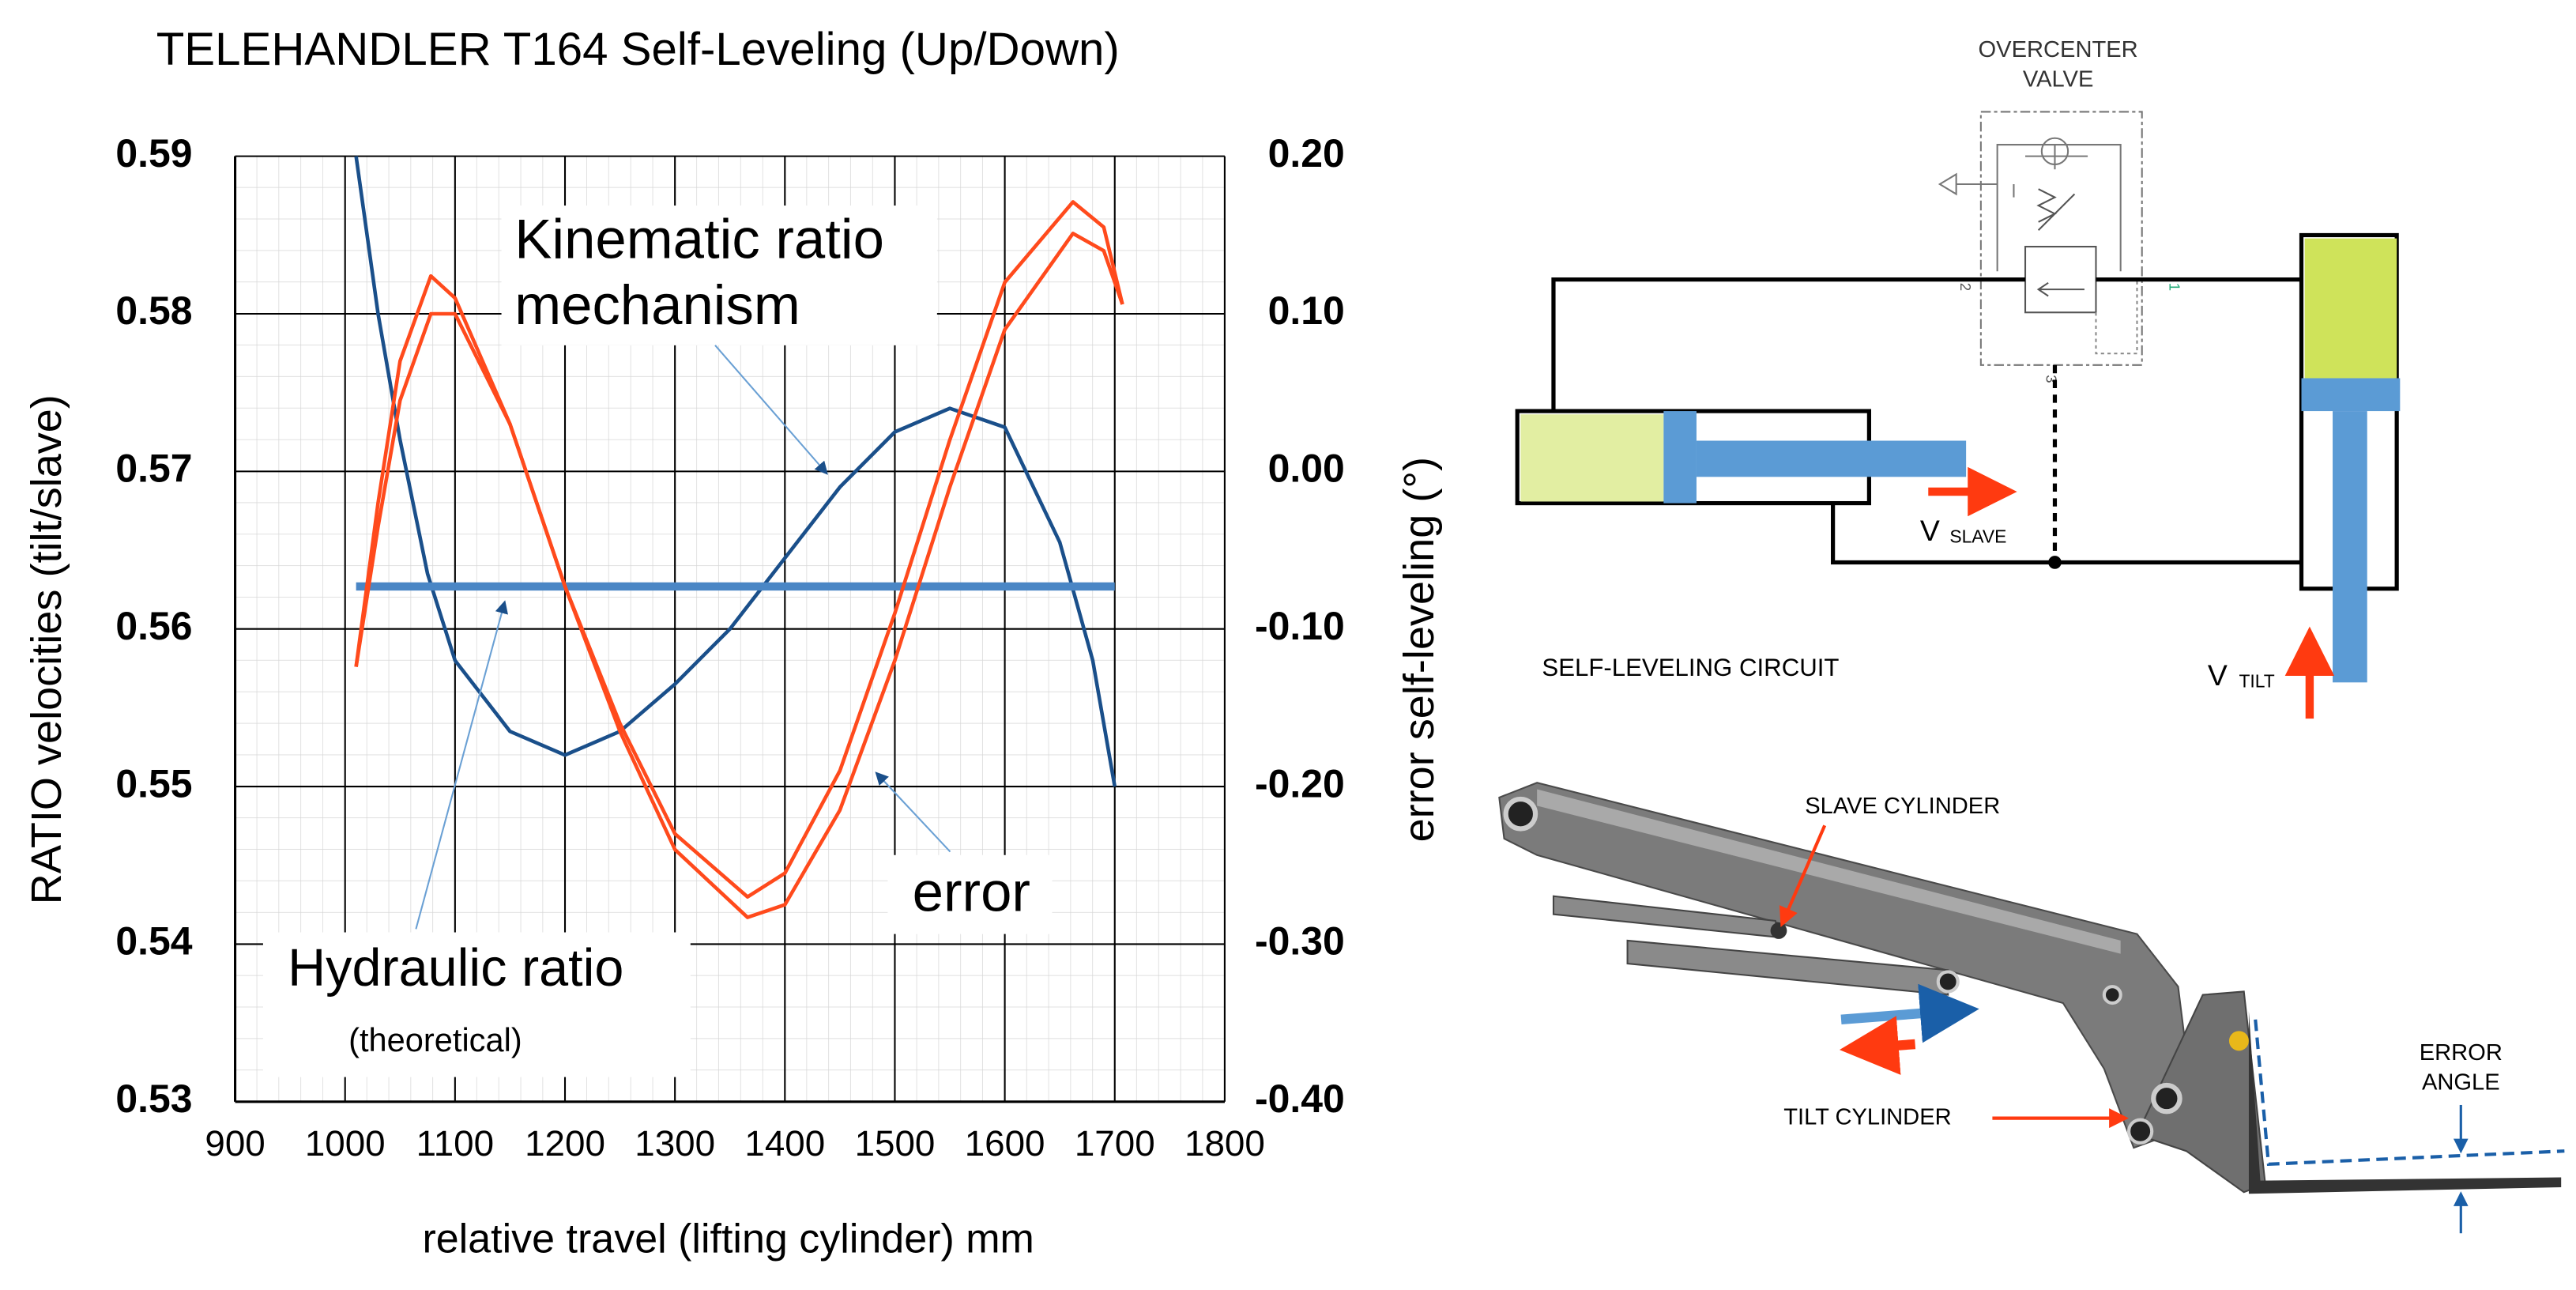 Image resolution: width=2576 pixels, height=1290 pixels. What do you see at coordinates (1930, 530) in the screenshot?
I see `v-slave: V` at bounding box center [1930, 530].